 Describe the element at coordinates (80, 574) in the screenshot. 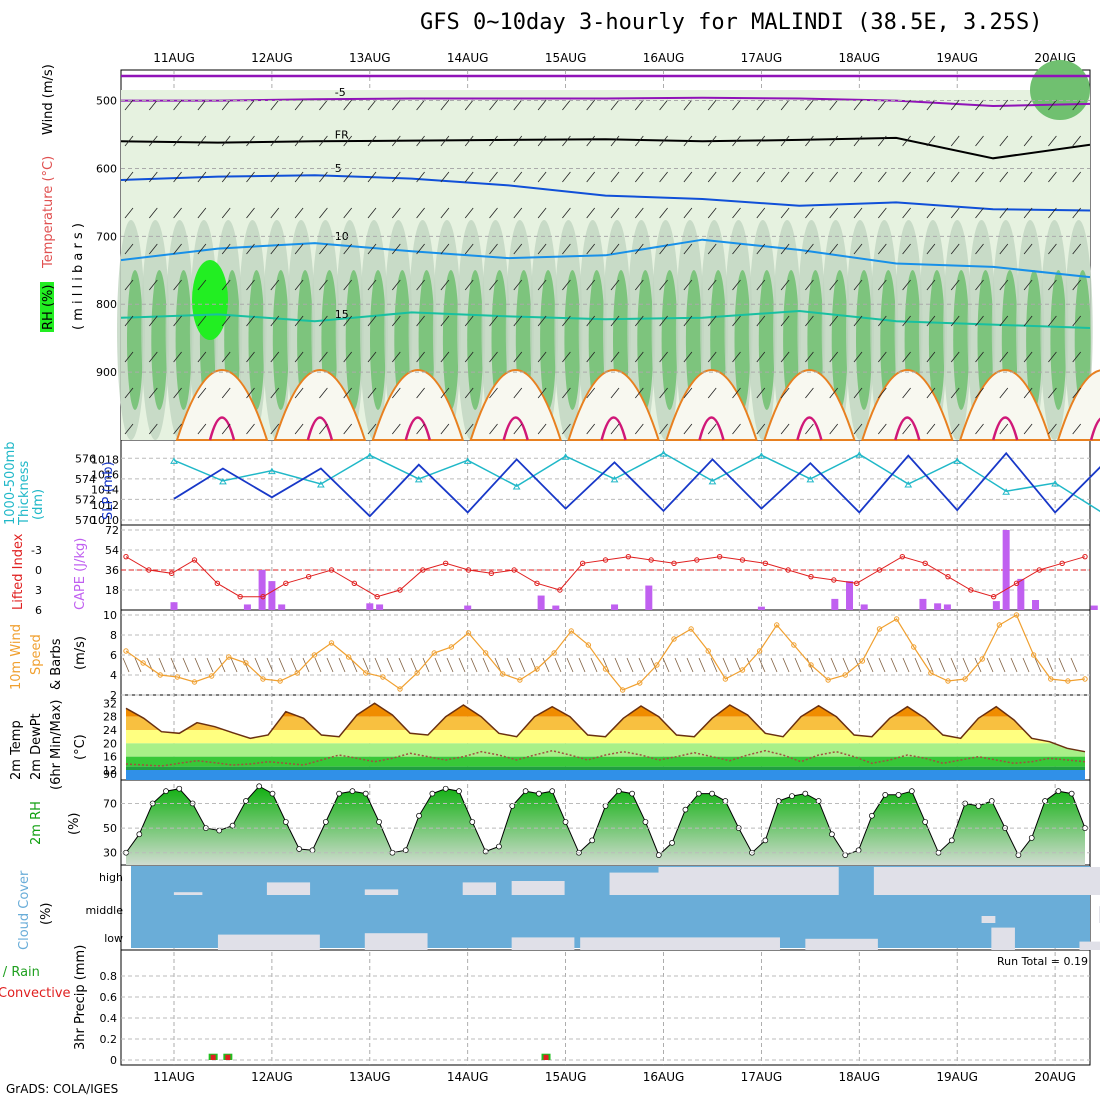

I see `cape-axis-label: CAPE (J/kg)` at that location.